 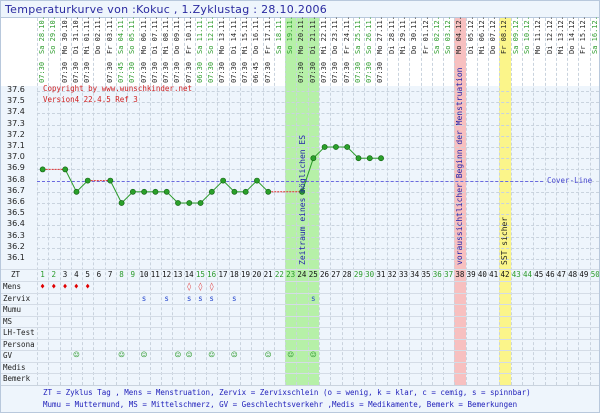 What do you see at coordinates (16, 101) in the screenshot?
I see `y-tick-label: 37.5` at bounding box center [16, 101].